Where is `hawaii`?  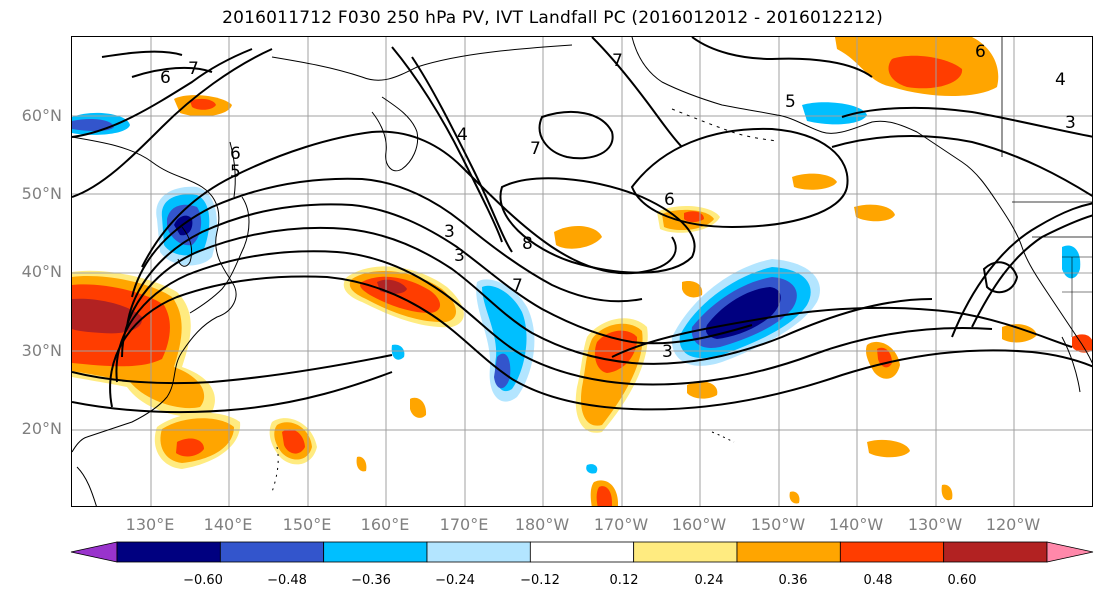
hawaii is located at coordinates (723, 437).